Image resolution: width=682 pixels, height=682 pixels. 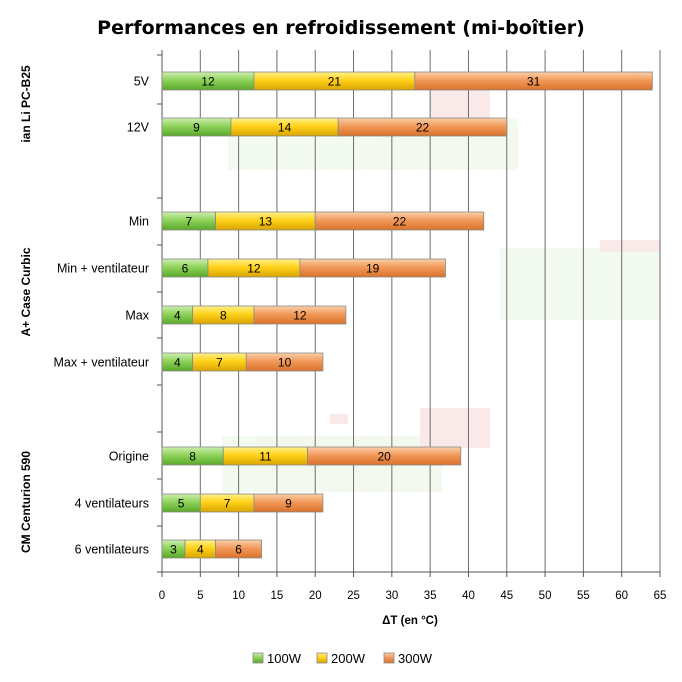 What do you see at coordinates (200, 596) in the screenshot?
I see `x-tick-label: 5` at bounding box center [200, 596].